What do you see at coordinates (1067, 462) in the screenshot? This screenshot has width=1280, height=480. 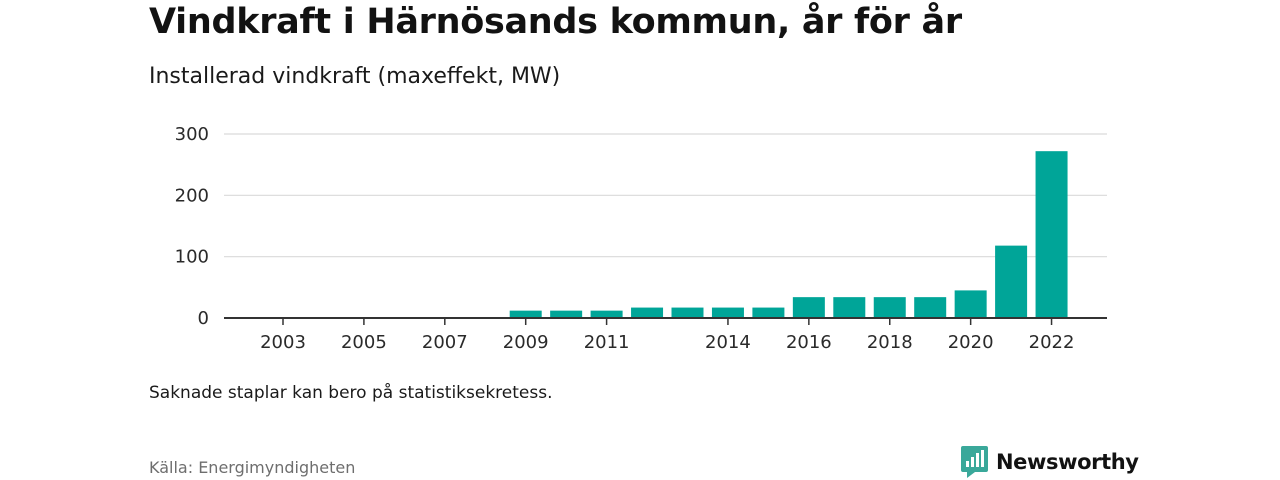 I see `brand-name: Newsworthy` at bounding box center [1067, 462].